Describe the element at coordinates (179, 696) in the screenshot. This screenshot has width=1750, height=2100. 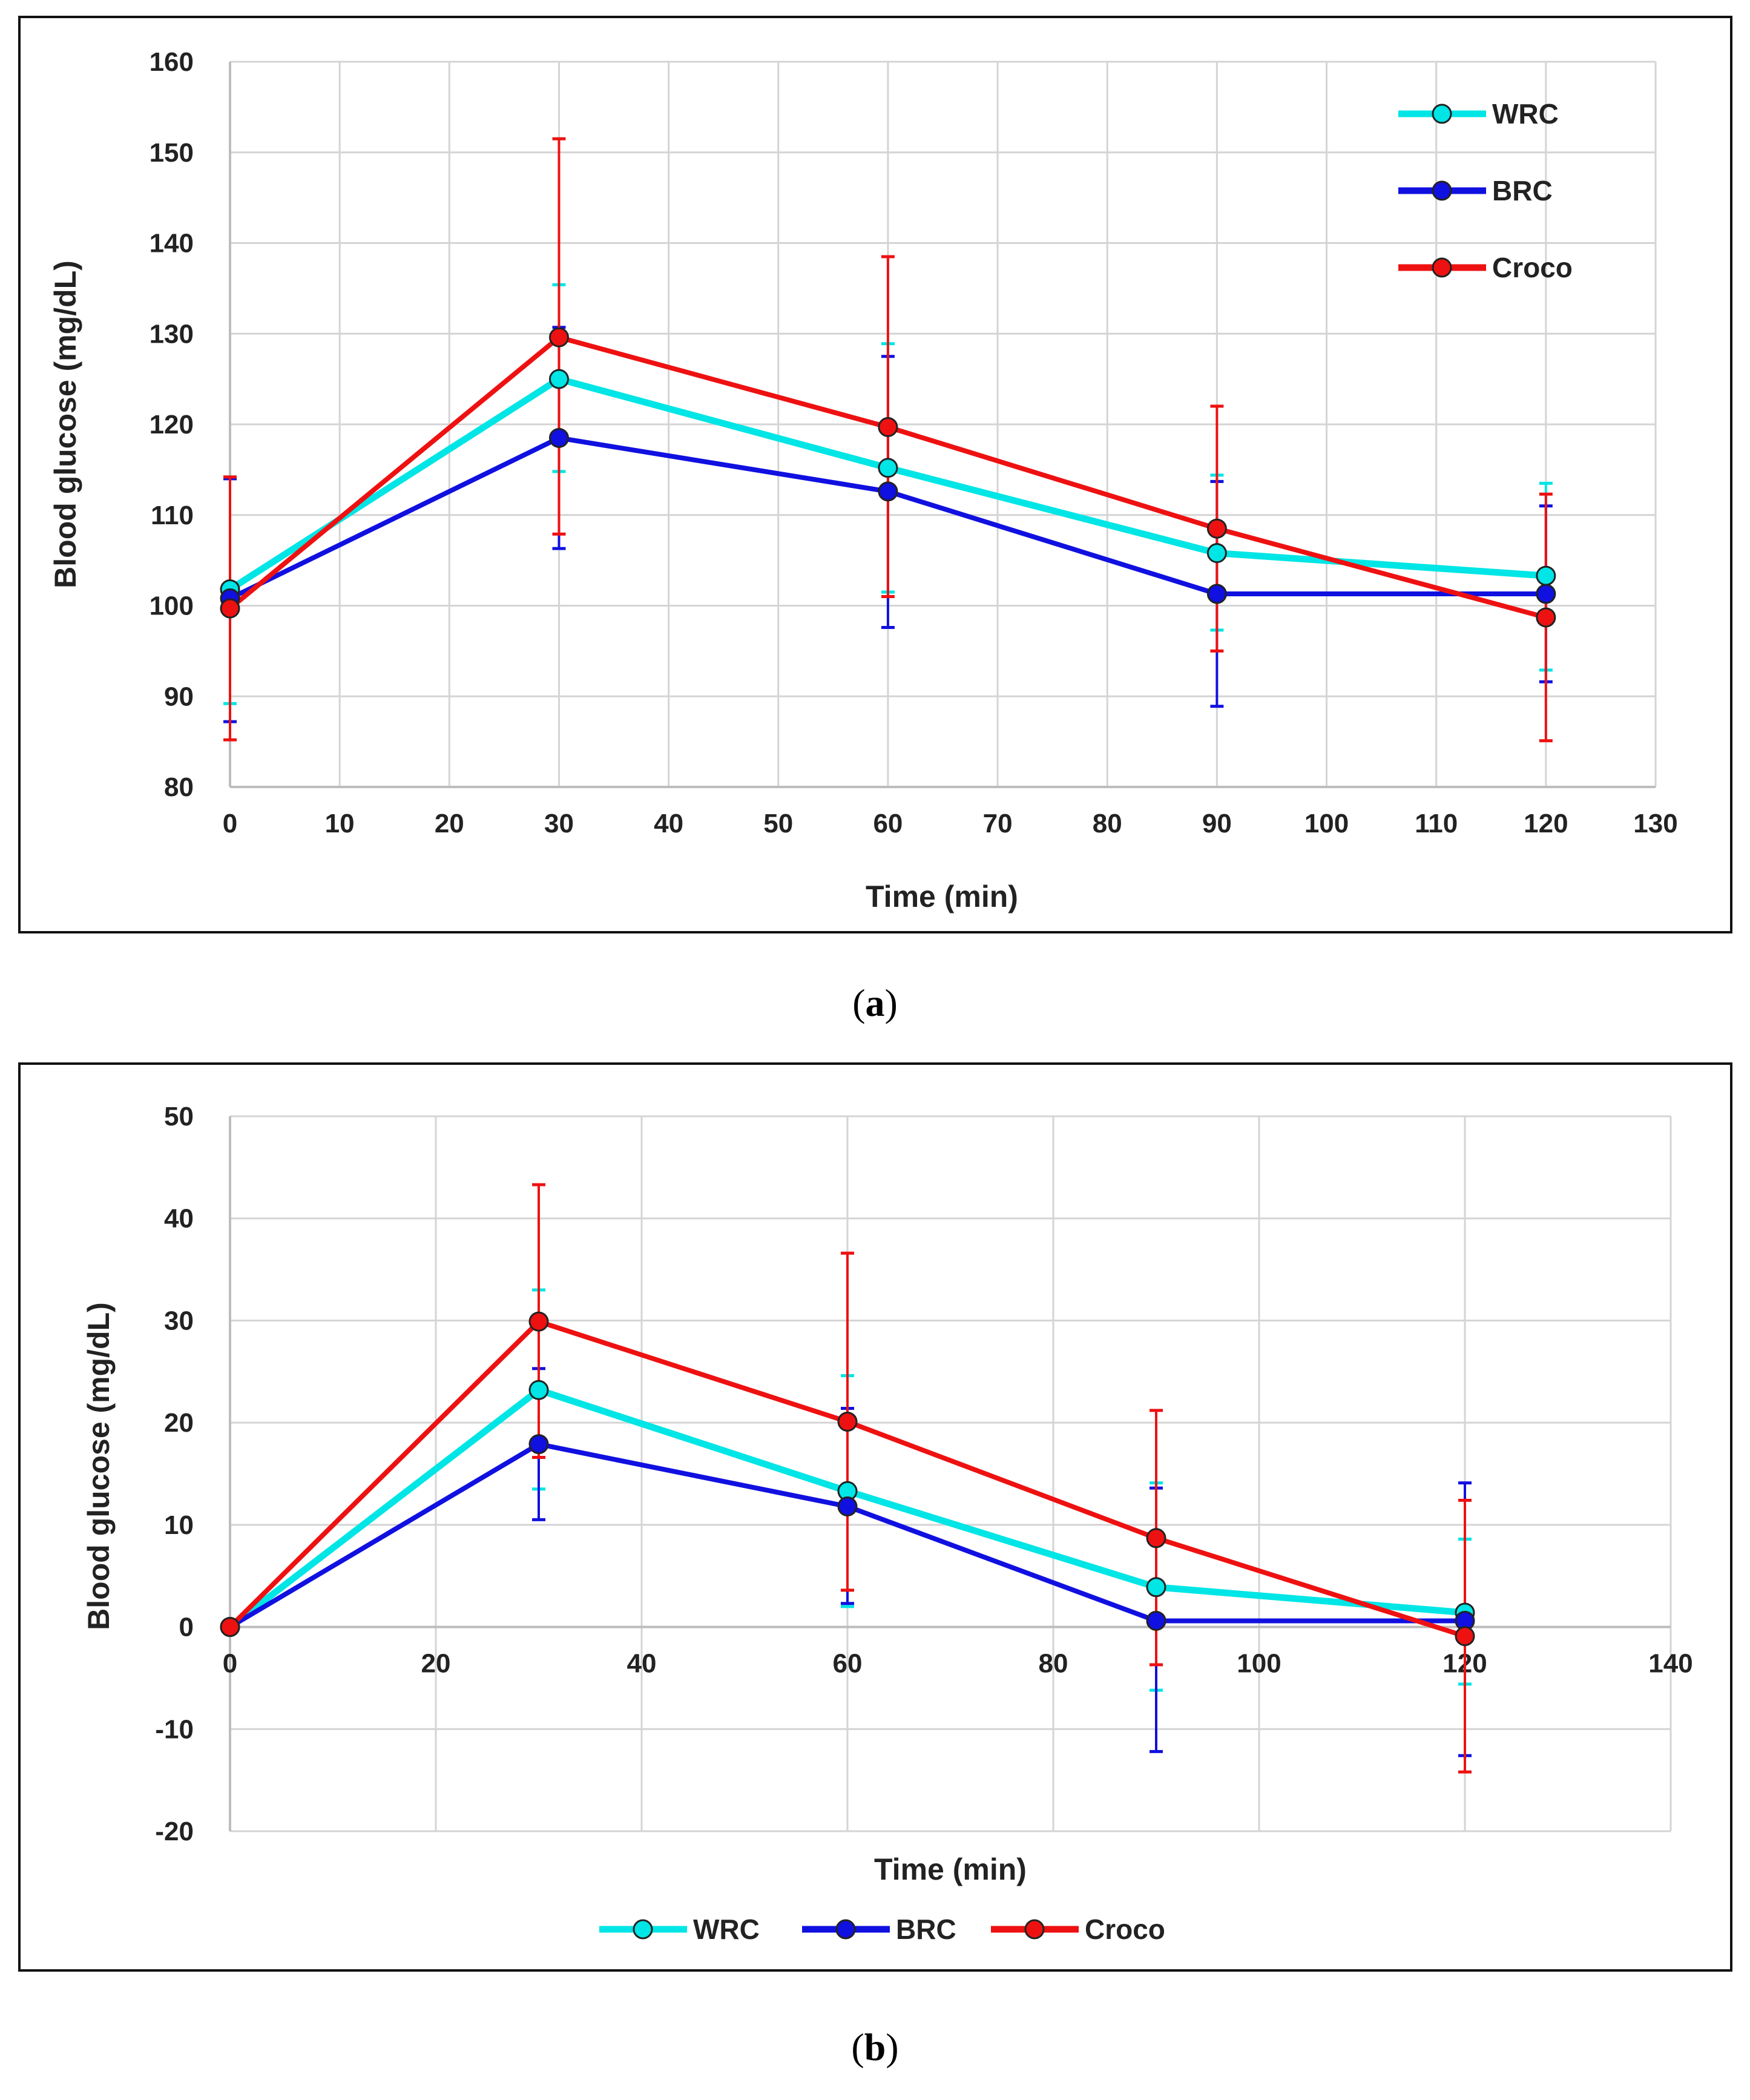
I see `y-tick-label: 90` at that location.